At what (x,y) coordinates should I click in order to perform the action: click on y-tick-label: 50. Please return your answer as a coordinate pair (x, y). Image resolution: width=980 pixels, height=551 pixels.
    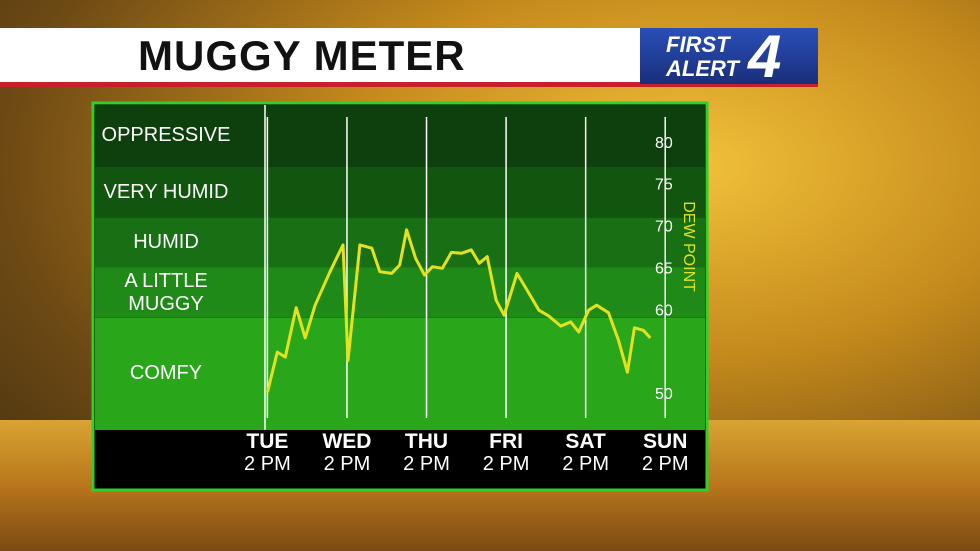
    Looking at the image, I should click on (664, 394).